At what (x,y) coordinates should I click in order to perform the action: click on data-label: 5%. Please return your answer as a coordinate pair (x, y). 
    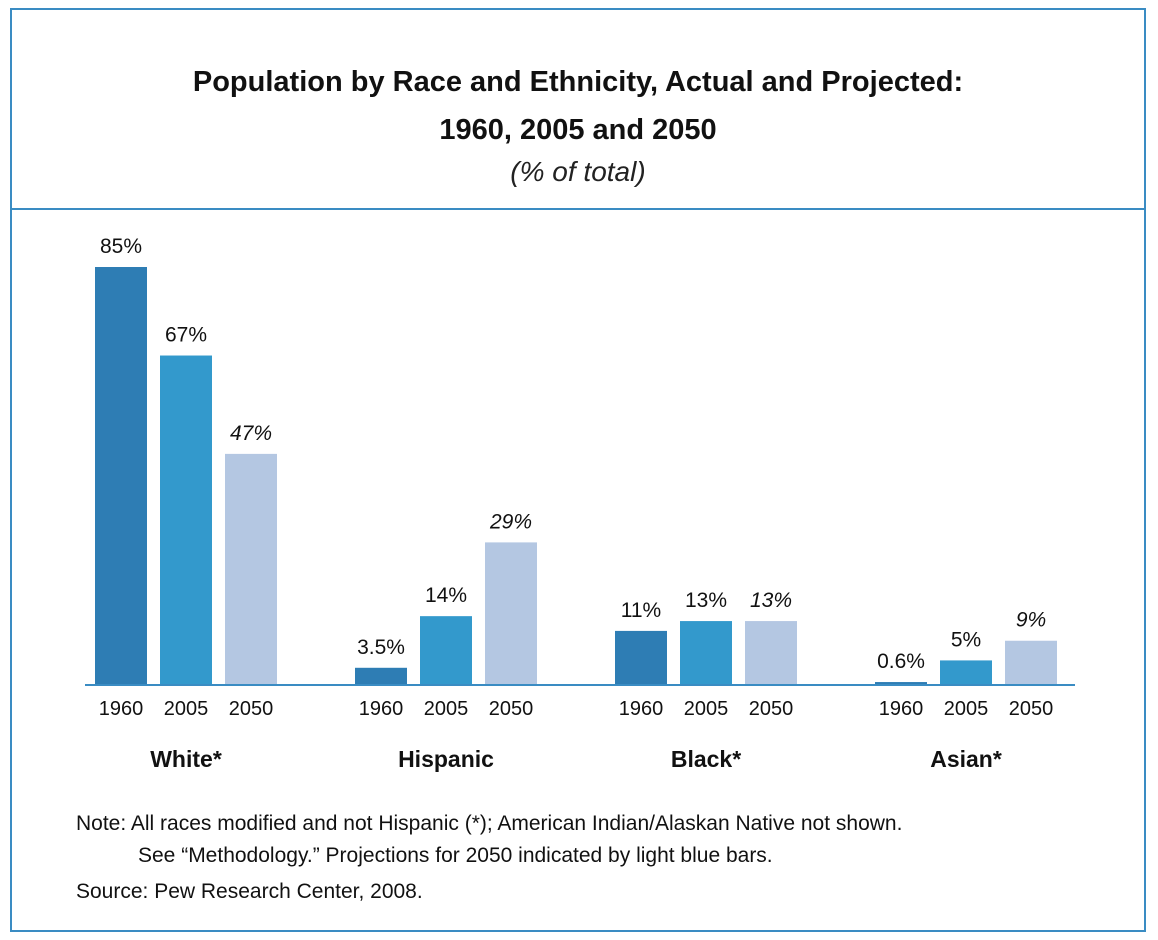
    Looking at the image, I should click on (966, 639).